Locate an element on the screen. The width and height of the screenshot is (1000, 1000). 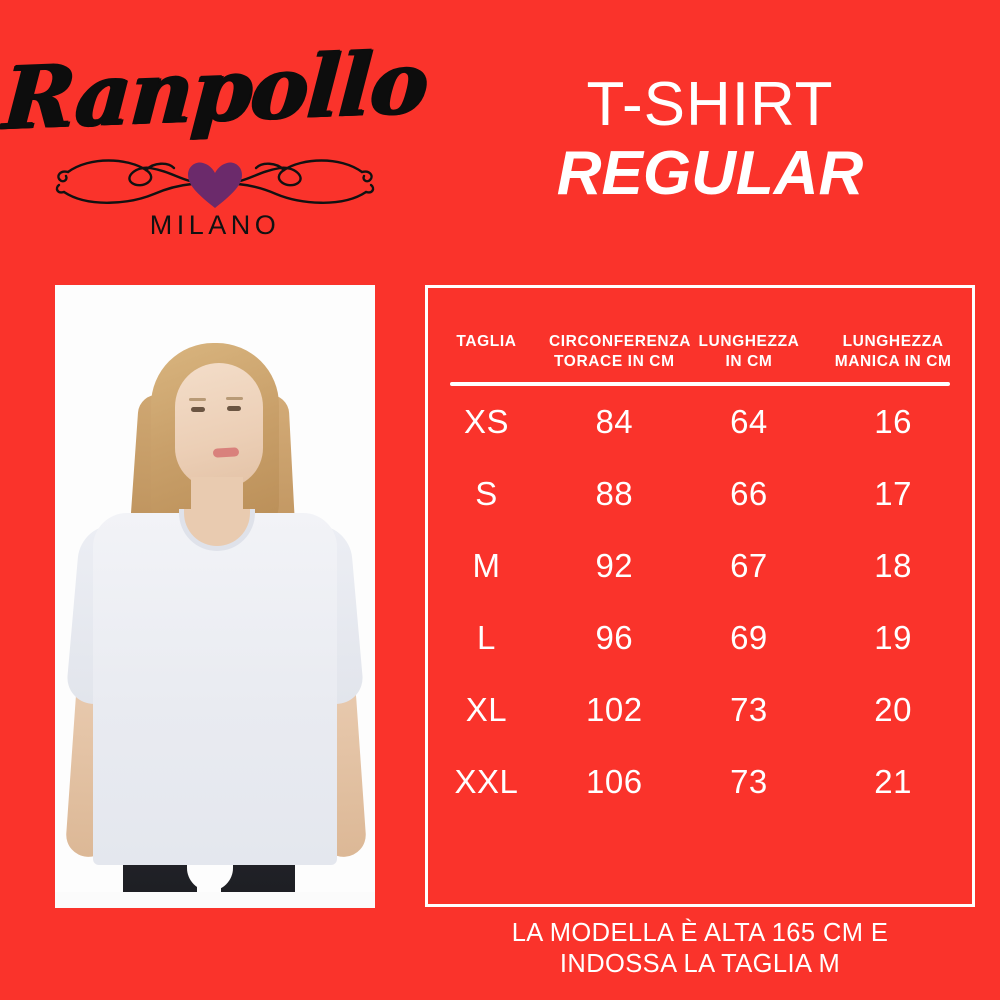
model-note-line2: INDOSSA LA TAGLIA M is located at coordinates (700, 964).